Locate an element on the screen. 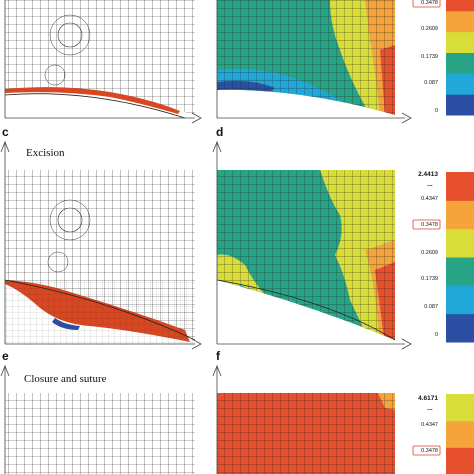 Image resolution: width=474 pixels, height=474 pixels. panel-top-right-contour is located at coordinates (314, 62).